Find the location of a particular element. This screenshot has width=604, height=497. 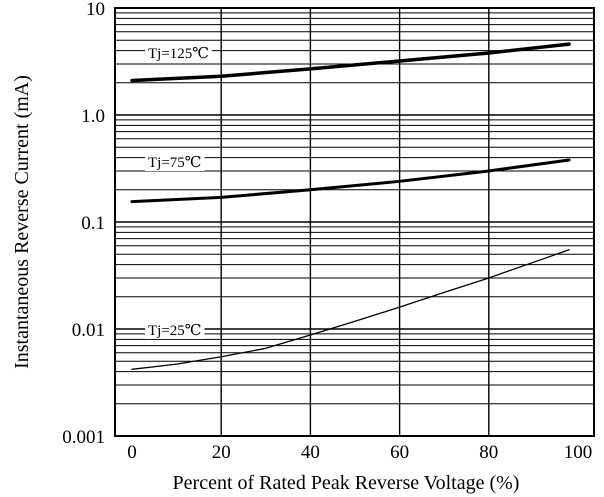

y-axis-title: Instantaneous Reverse Current (mA) is located at coordinates (22, 222).